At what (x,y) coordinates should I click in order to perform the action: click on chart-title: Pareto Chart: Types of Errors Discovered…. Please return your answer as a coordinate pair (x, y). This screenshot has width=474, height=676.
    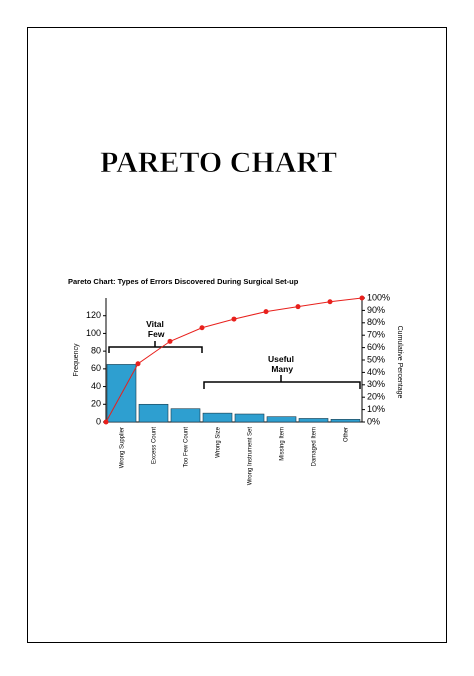
    Looking at the image, I should click on (183, 281).